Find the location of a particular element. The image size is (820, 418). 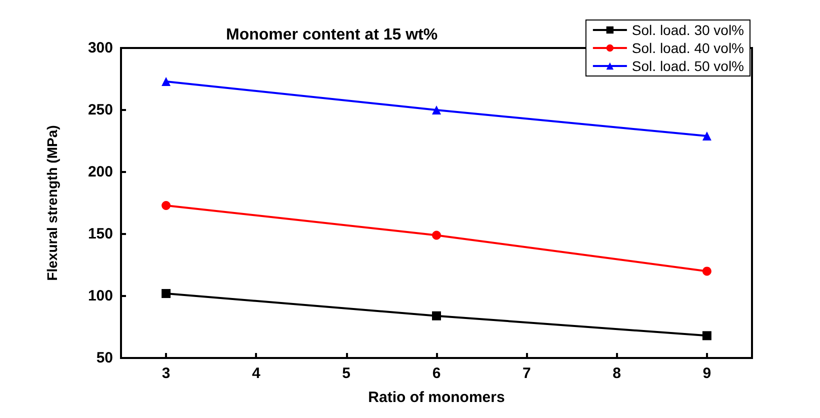

x-axis-title: Ratio of monomers is located at coordinates (436, 397).